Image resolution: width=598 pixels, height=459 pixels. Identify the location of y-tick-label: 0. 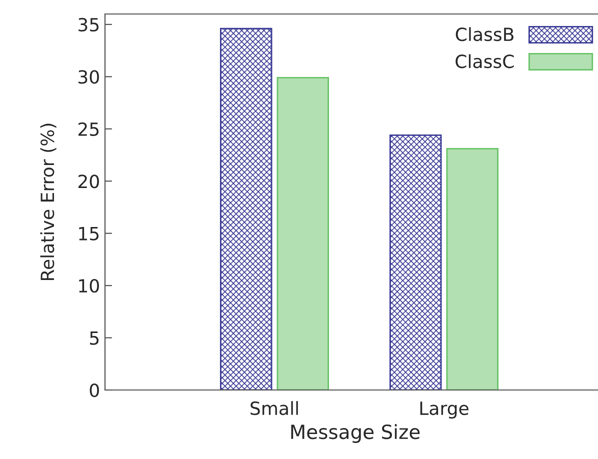
(94, 390).